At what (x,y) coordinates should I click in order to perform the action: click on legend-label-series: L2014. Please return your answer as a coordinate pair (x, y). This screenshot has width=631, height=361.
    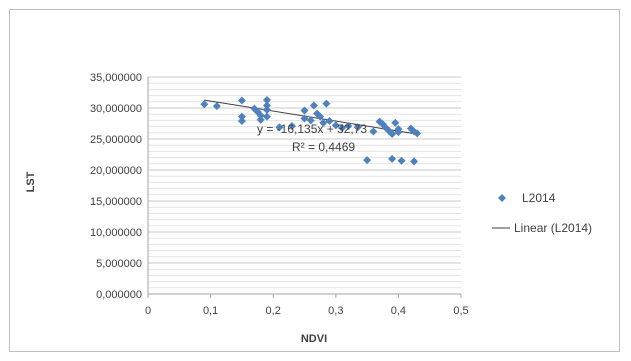
    Looking at the image, I should click on (539, 198).